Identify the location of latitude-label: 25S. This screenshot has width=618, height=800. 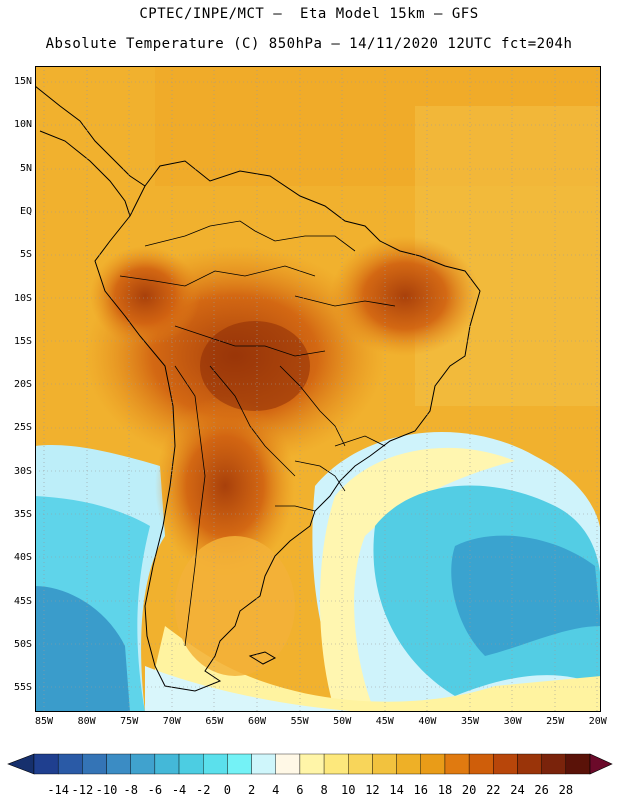
(22, 428).